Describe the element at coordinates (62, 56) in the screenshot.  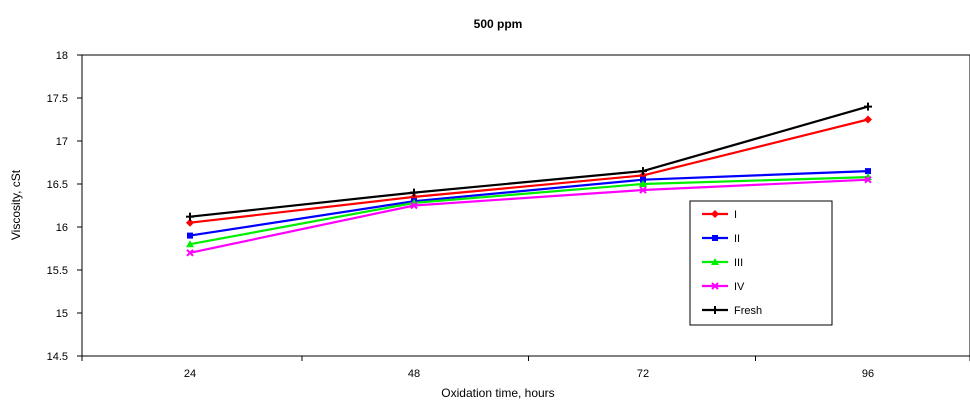
I see `y-tick-label: 18` at that location.